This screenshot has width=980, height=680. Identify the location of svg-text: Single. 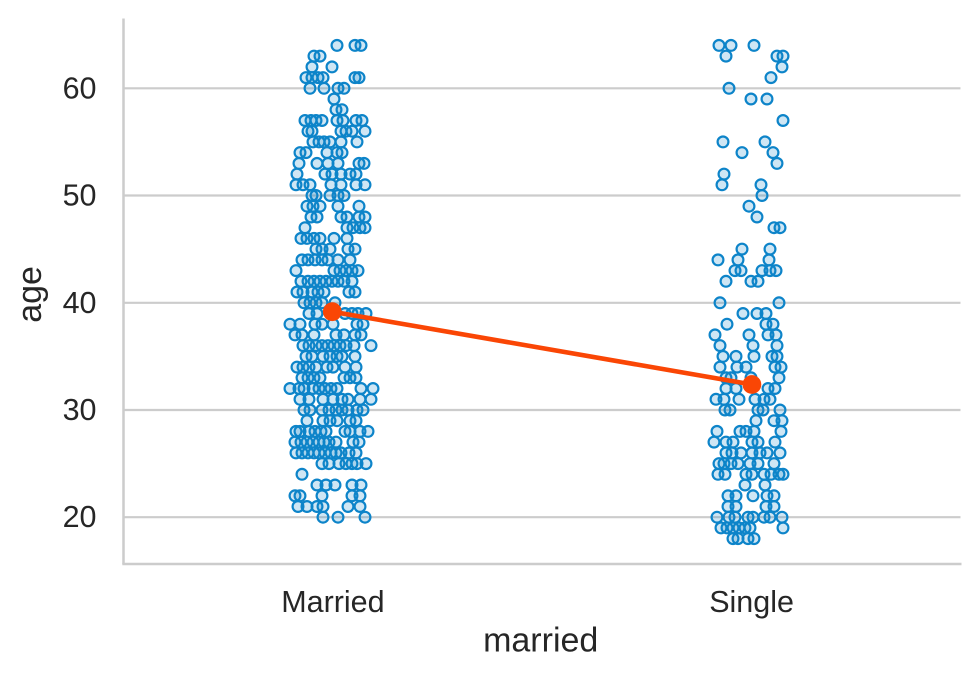
(751, 602).